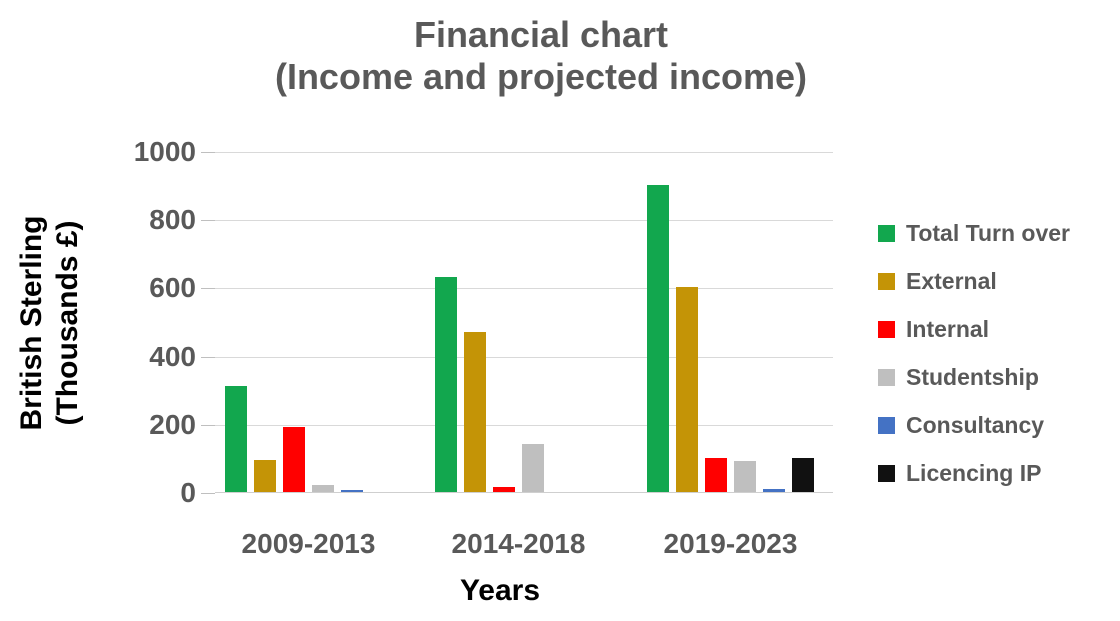 The width and height of the screenshot is (1120, 621). I want to click on legend-swatch-studentship, so click(886, 377).